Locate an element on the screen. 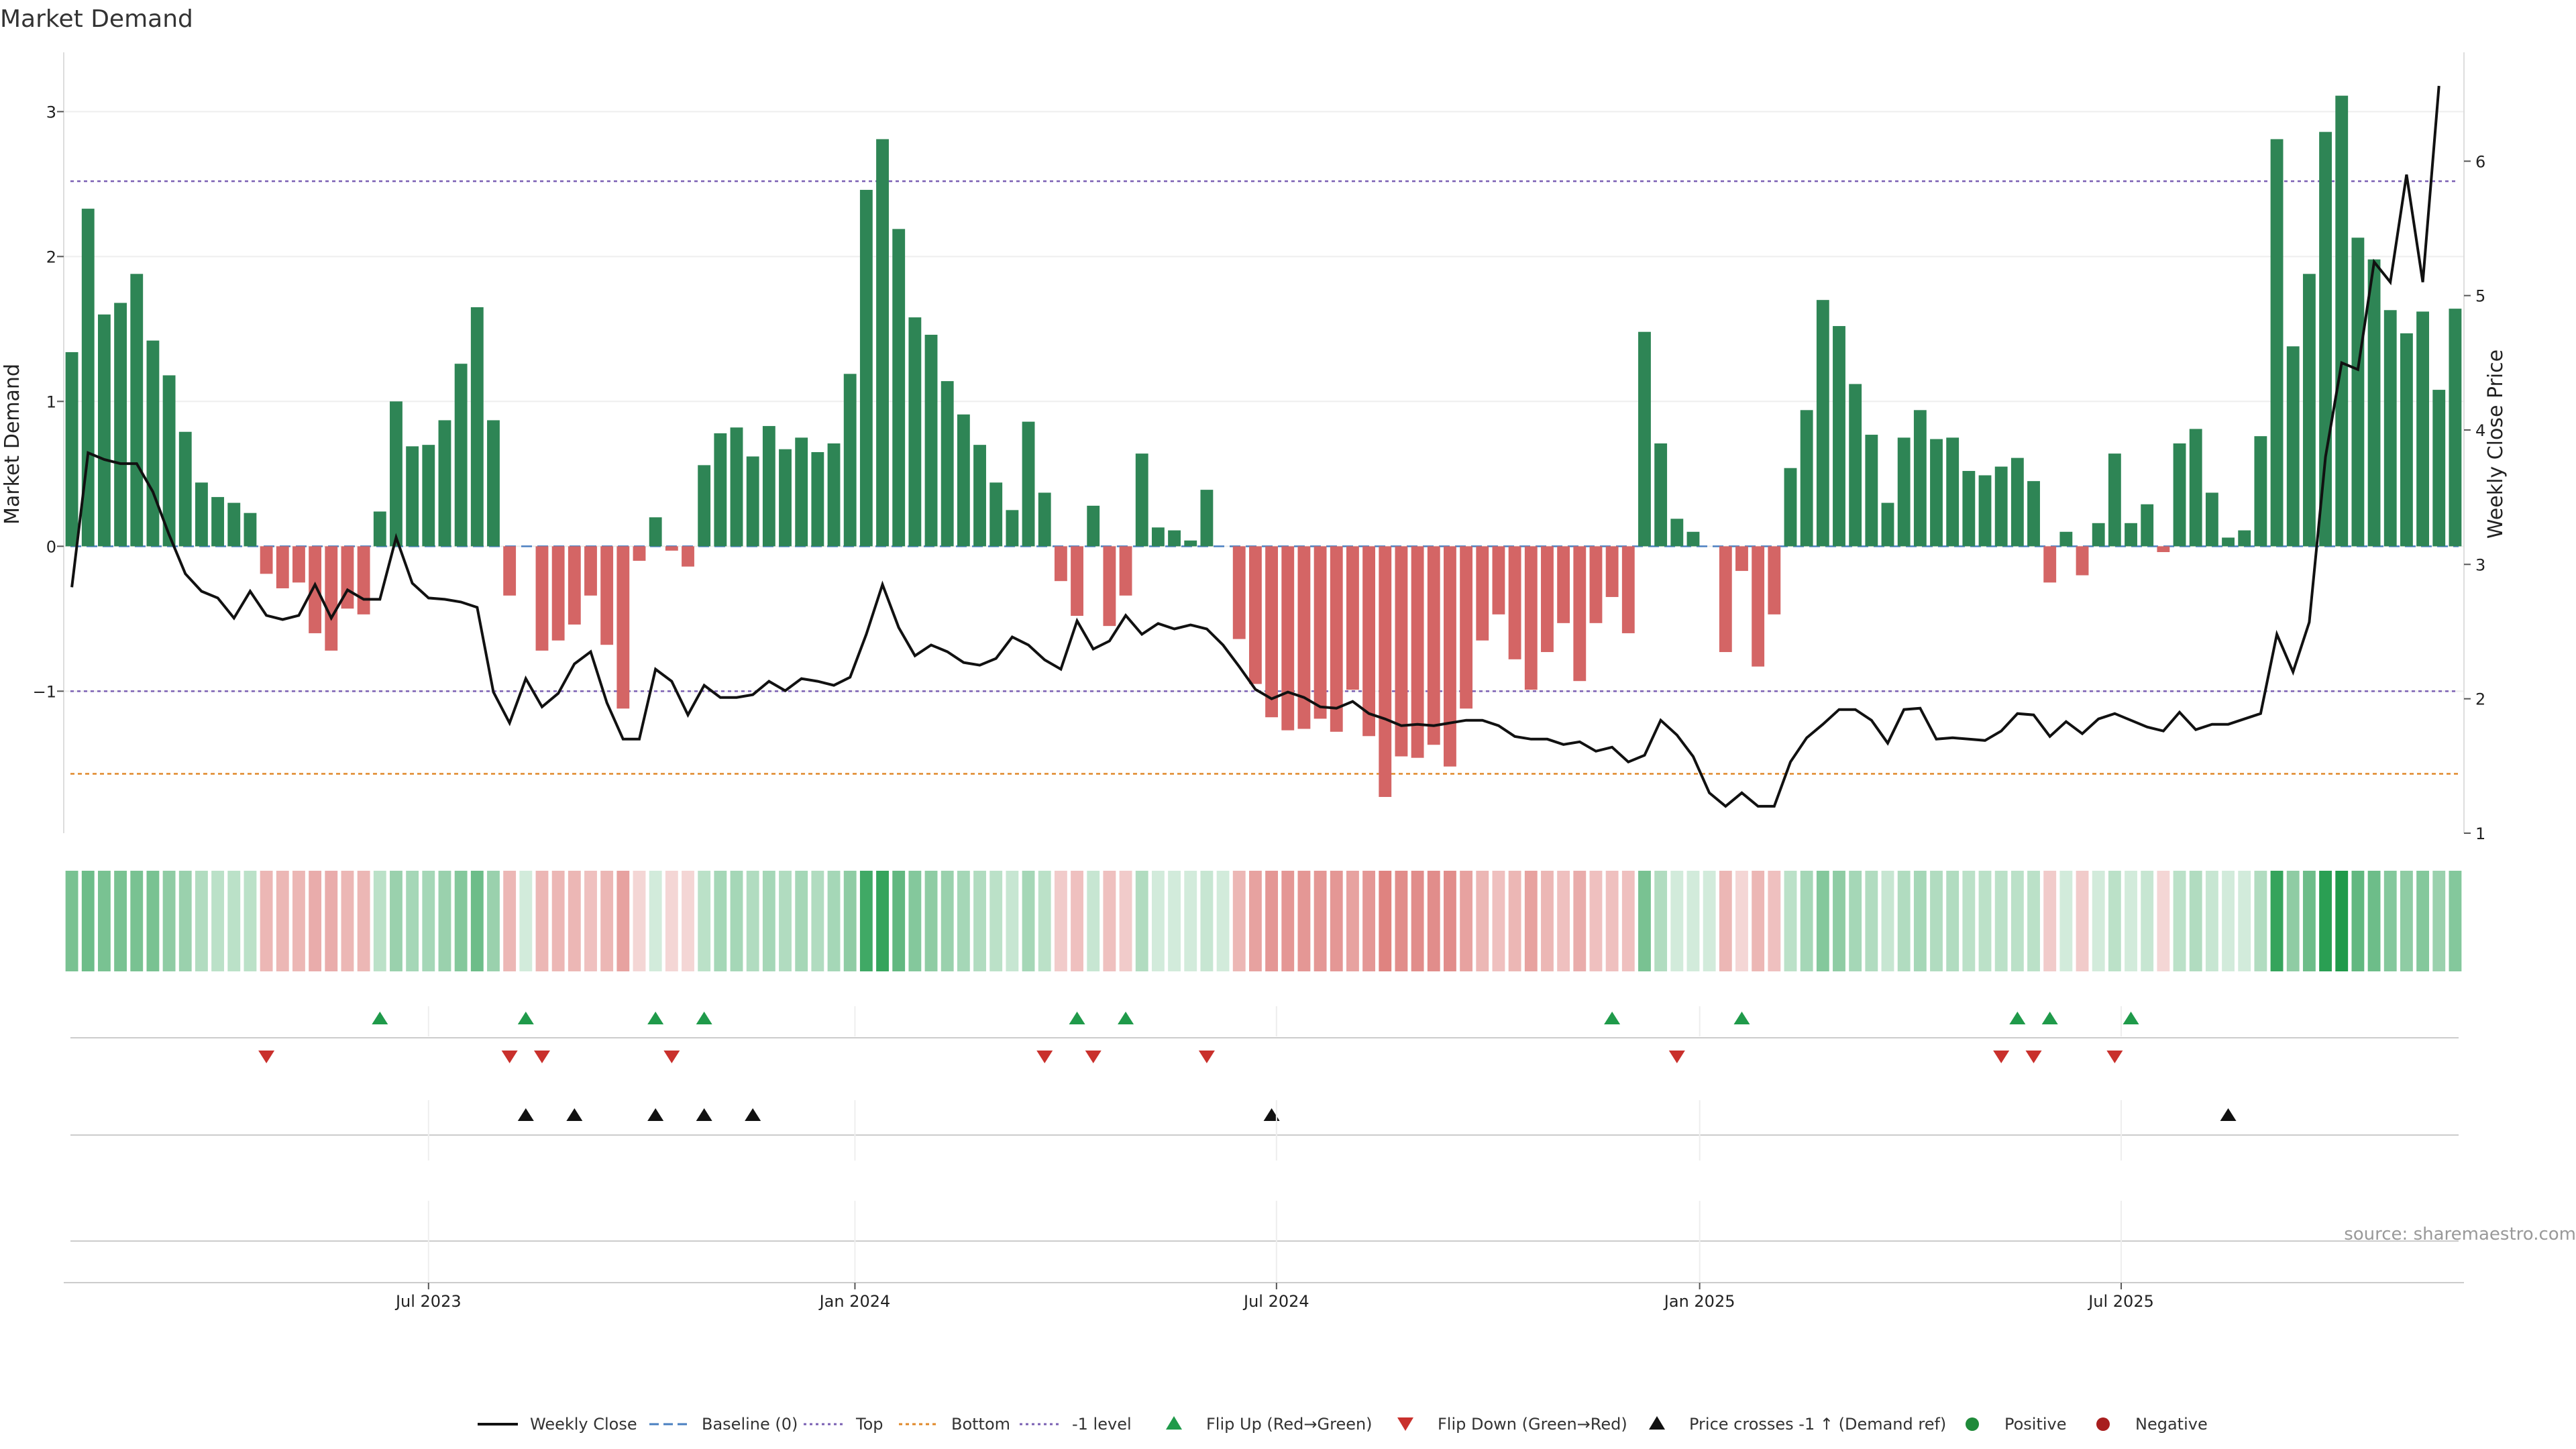 This screenshot has height=1449, width=2576. y-right-tick-label: 2 is located at coordinates (2480, 699).